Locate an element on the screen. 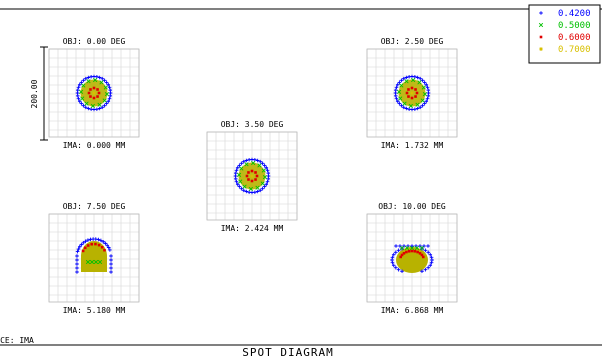 Image resolution: width=602 pixels, height=357 pixels. object-field-label: OBJ: 3.50 DEG is located at coordinates (252, 124).